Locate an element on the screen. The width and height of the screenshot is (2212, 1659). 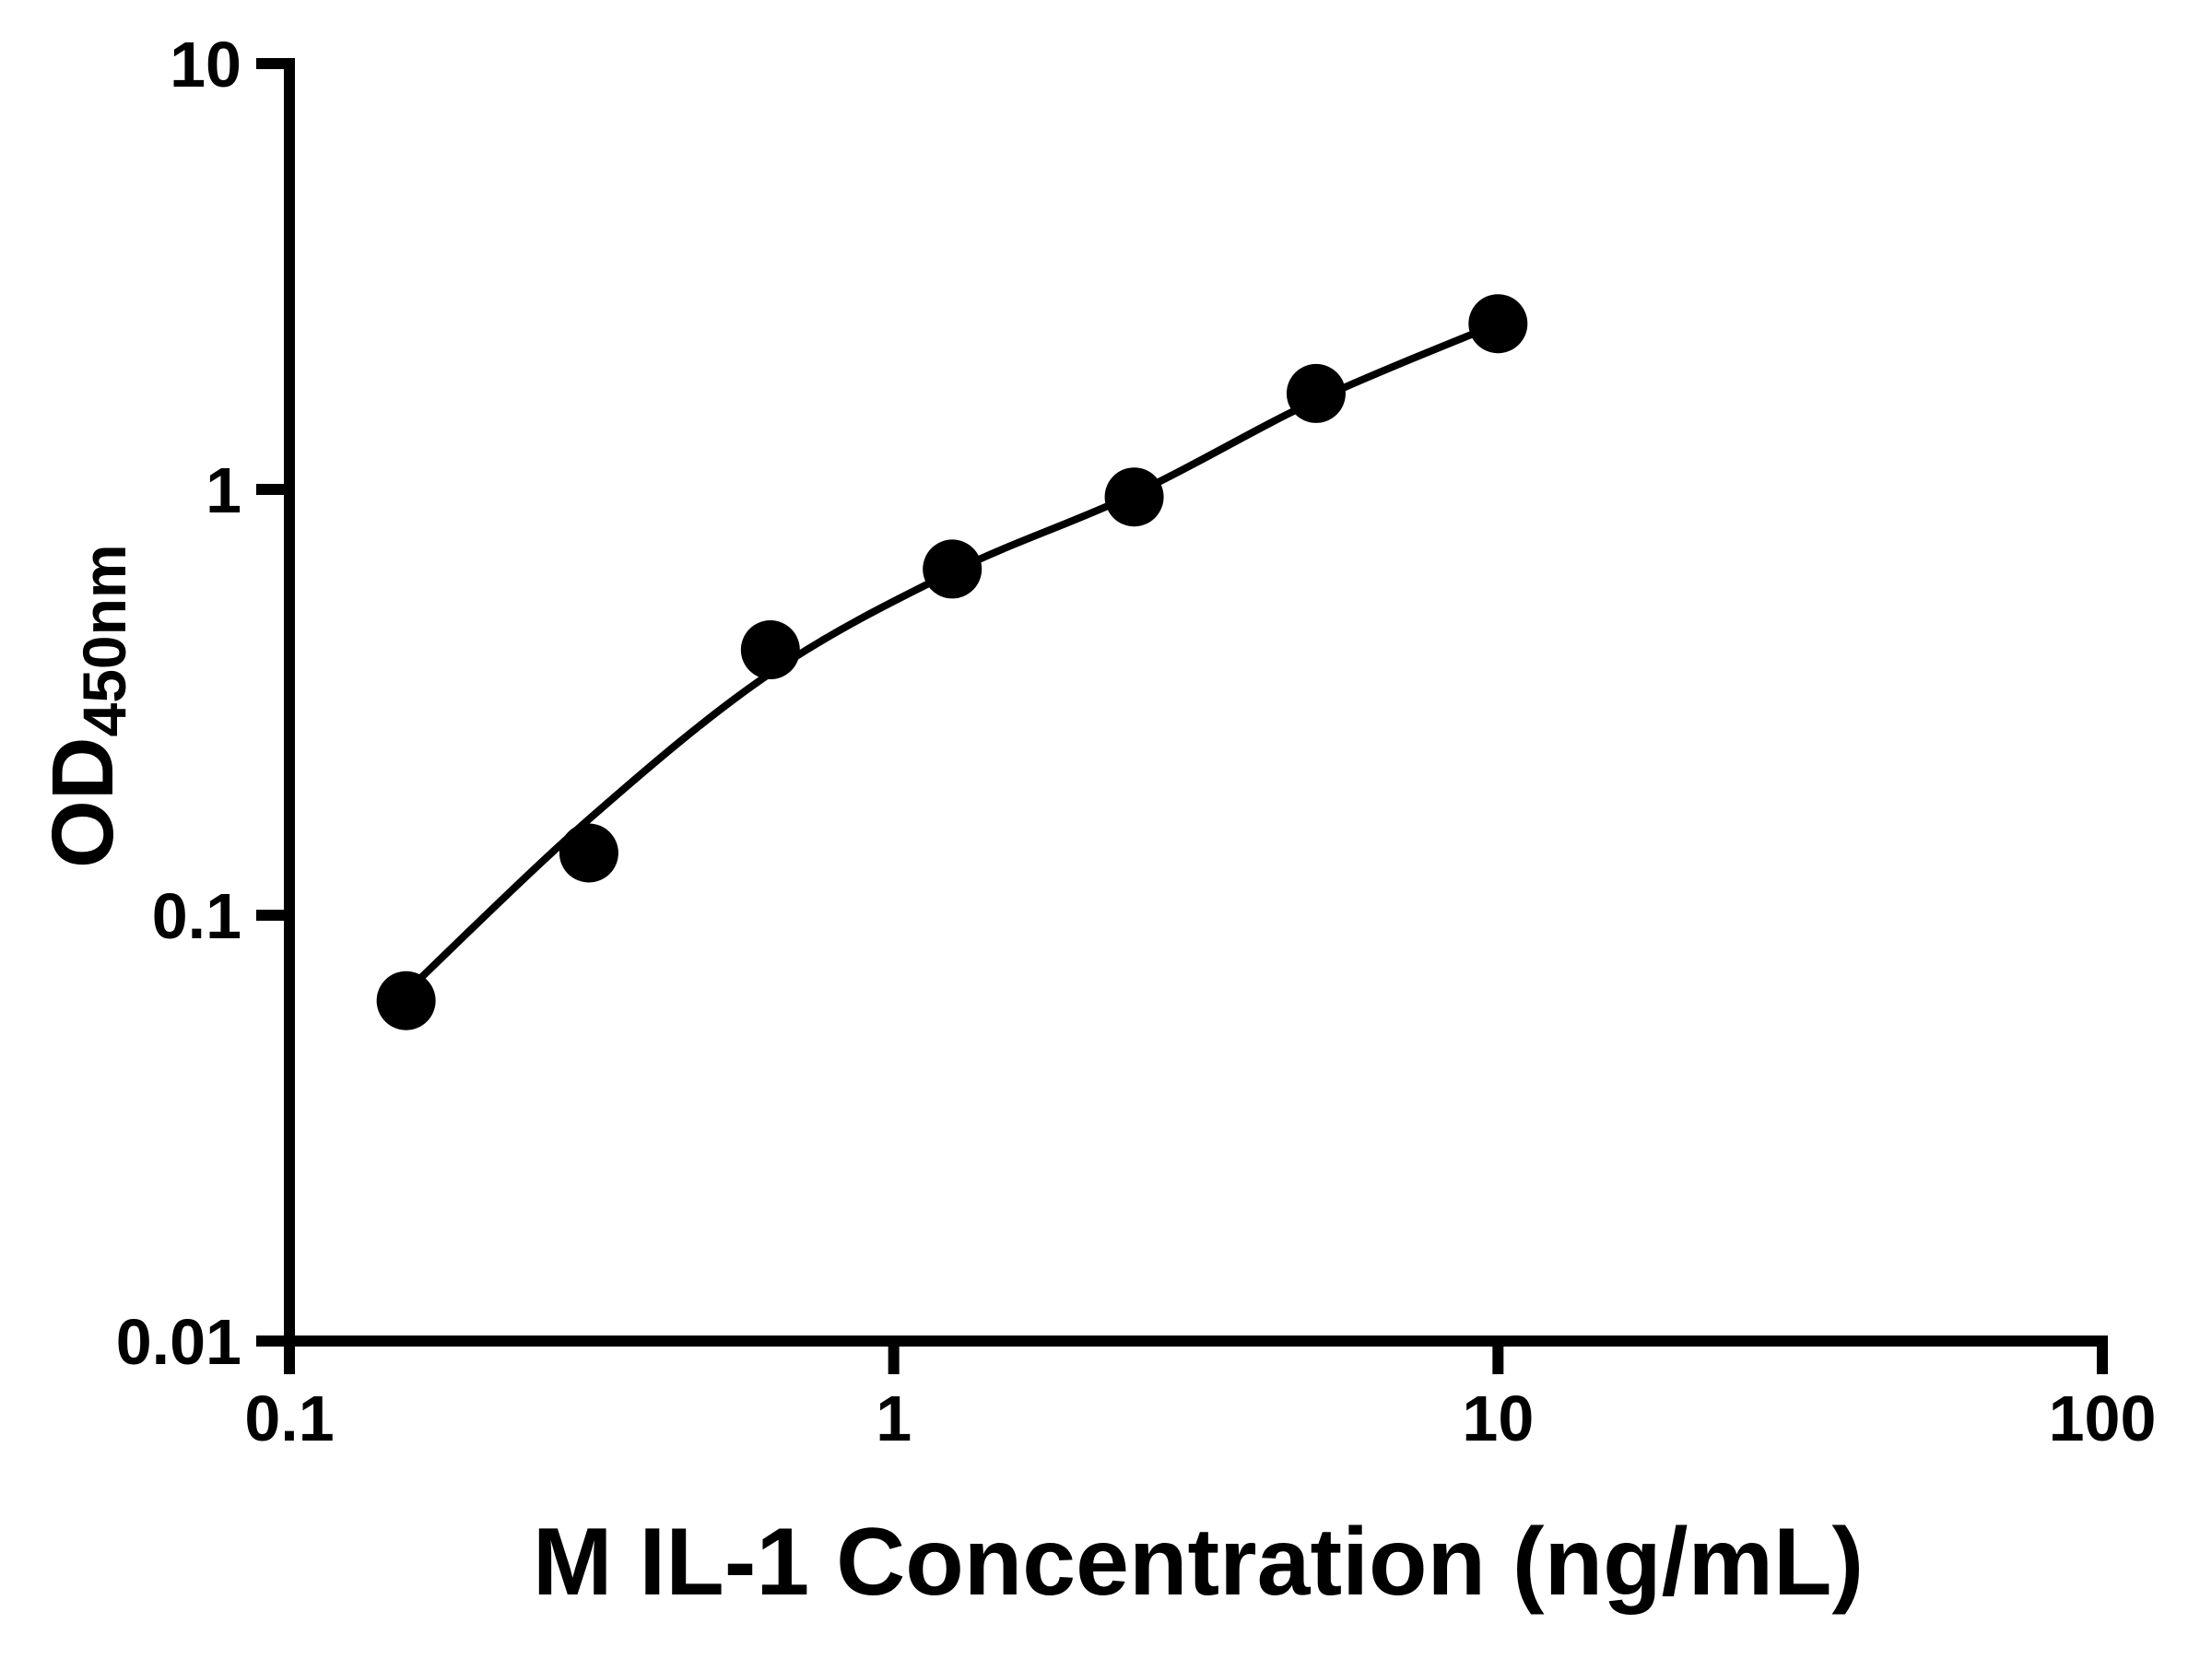
x-axis-title: M IL-1 Concentration (ng/mL) is located at coordinates (1198, 1562).